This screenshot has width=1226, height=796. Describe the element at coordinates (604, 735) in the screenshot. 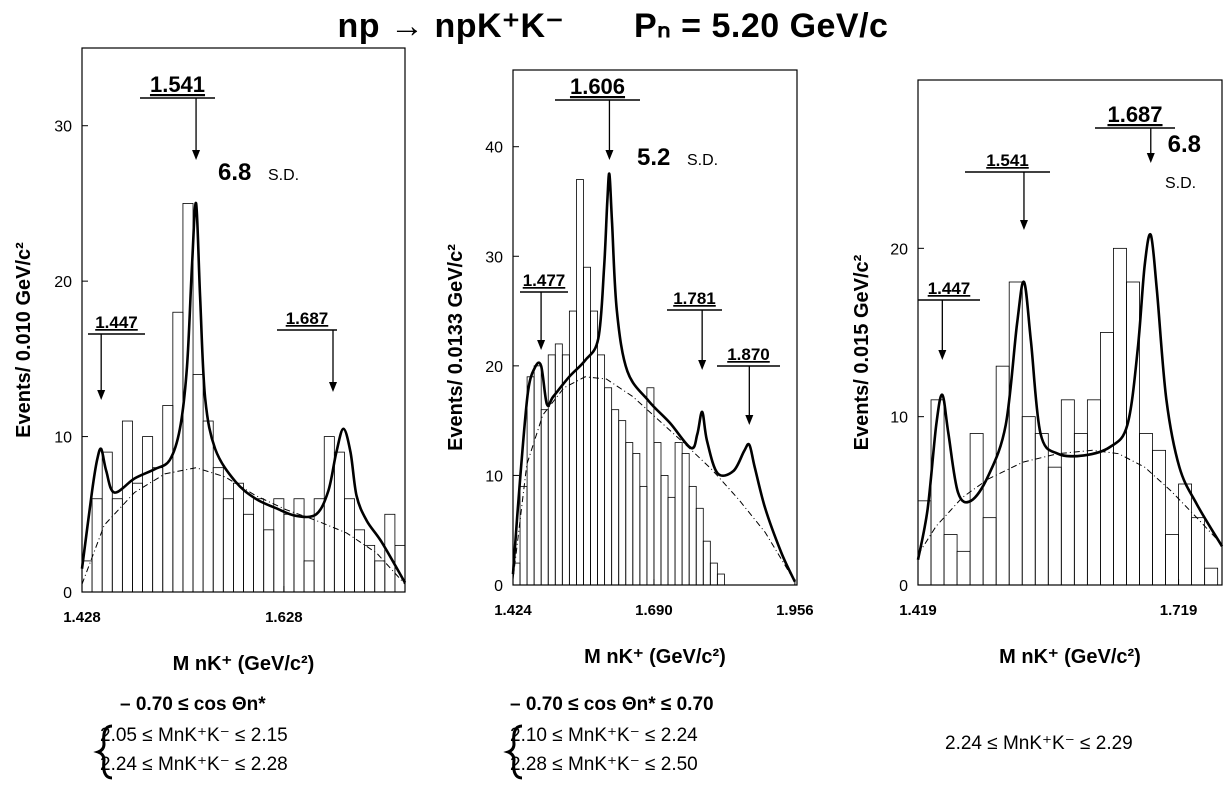

I see `cut-line-2: 2.10 ≤ MnK⁺K⁻ ≤ 2.24` at that location.